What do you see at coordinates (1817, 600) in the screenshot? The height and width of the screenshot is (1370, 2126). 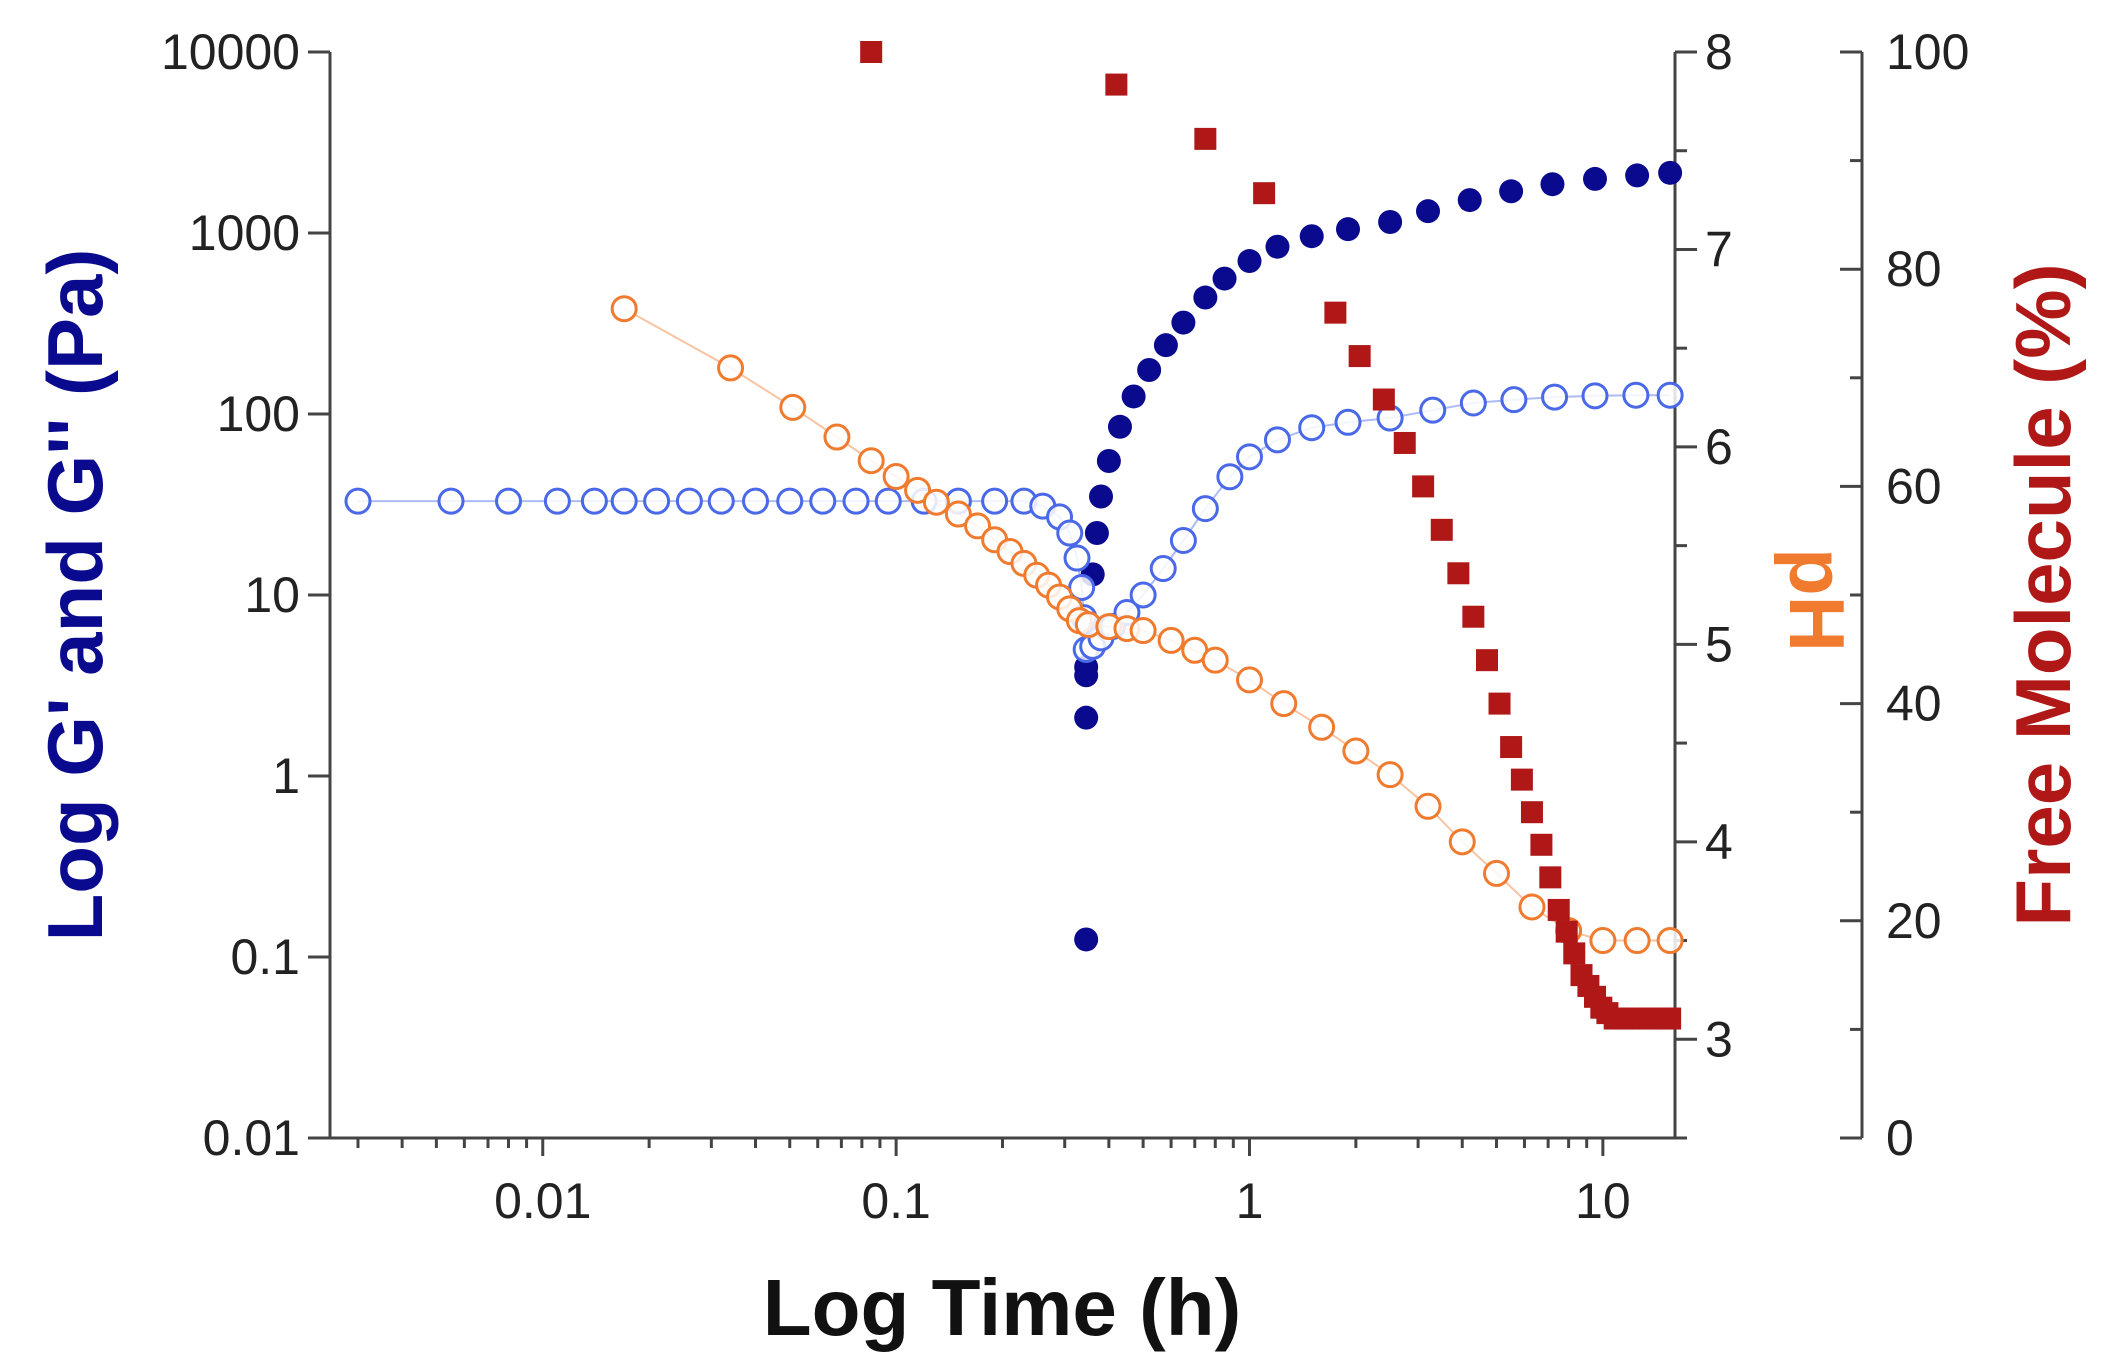 I see `ph-axis-title: pH` at bounding box center [1817, 600].